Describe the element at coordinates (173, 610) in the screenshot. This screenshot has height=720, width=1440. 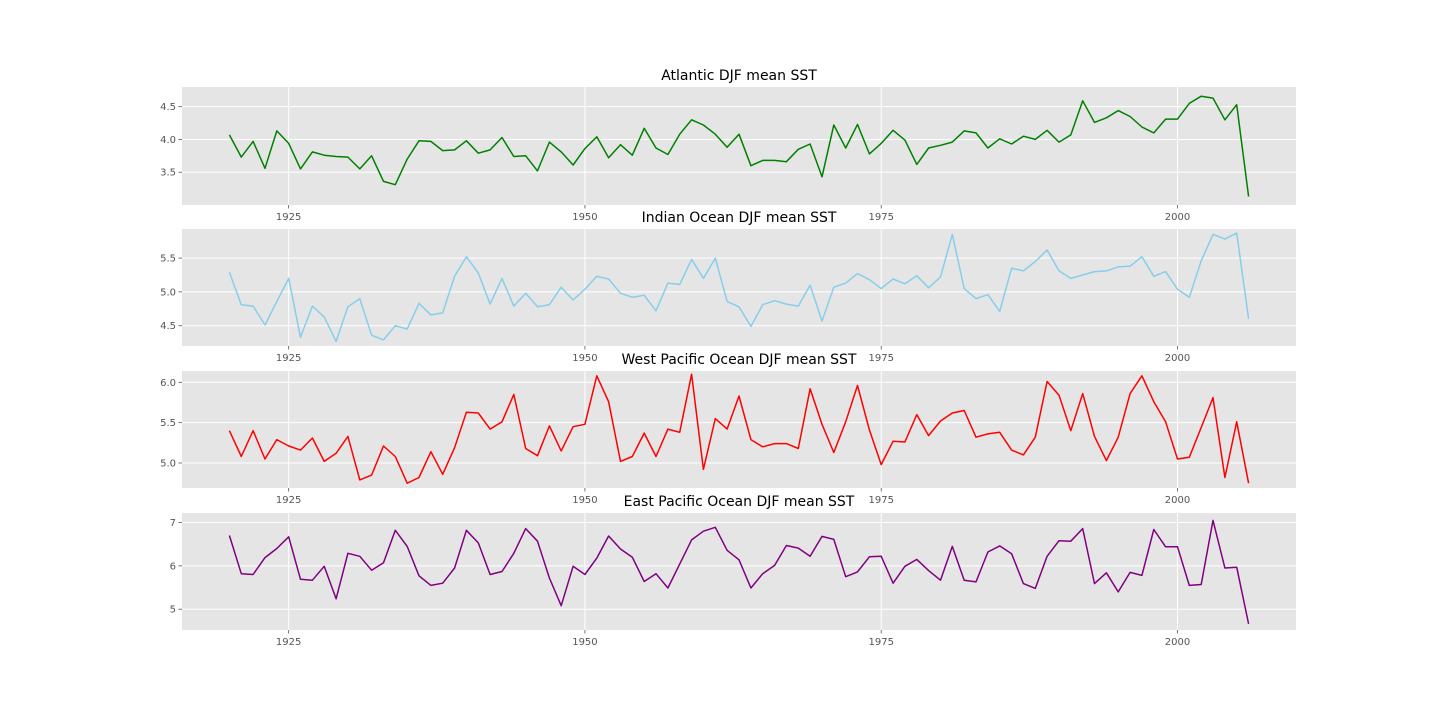
I see `y-tick-label: 5` at that location.